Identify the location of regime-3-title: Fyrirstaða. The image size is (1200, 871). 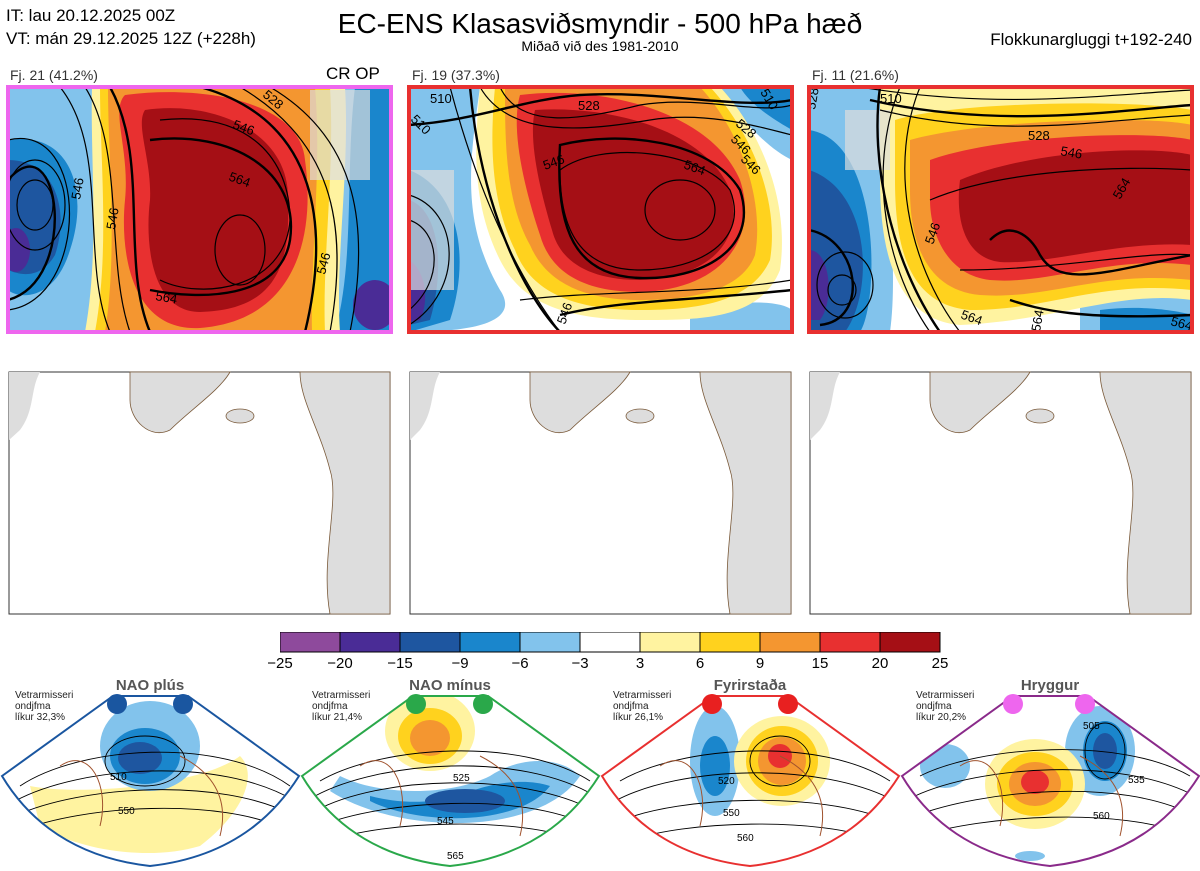
(750, 685).